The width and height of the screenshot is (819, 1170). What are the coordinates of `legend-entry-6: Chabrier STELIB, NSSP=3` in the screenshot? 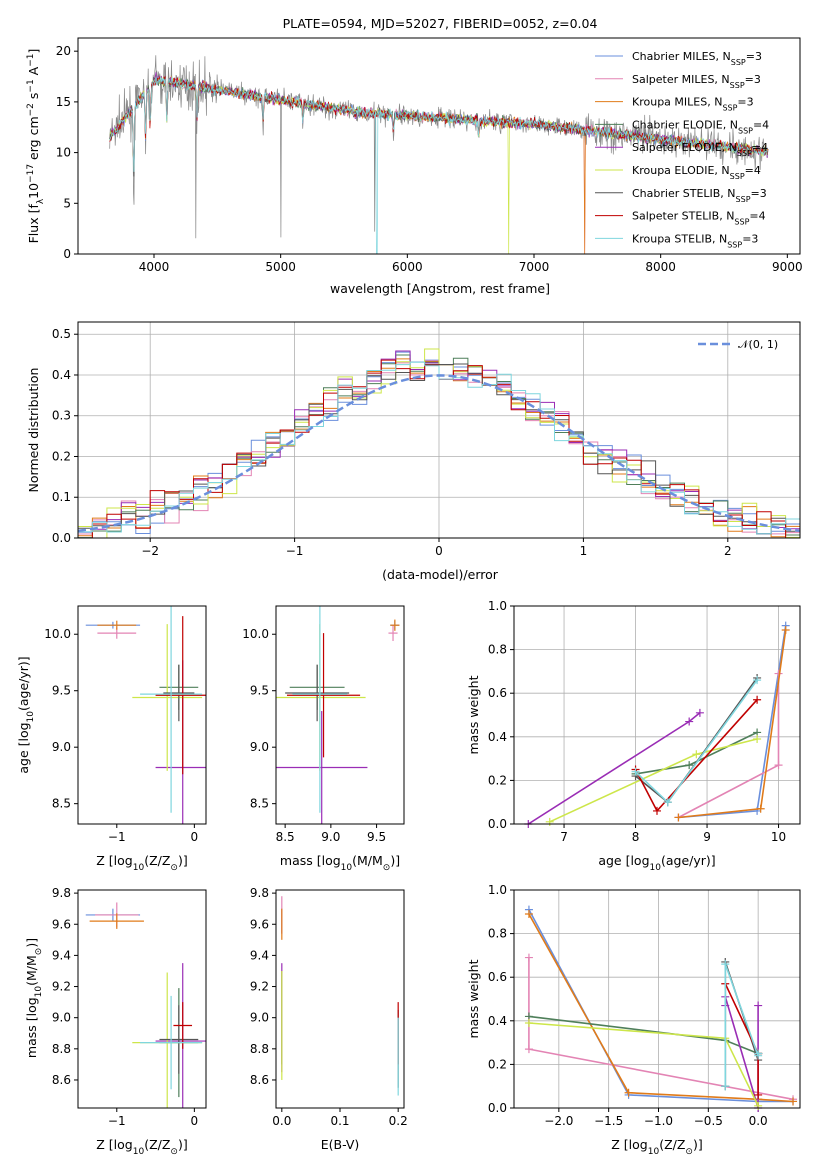 It's located at (699, 195).